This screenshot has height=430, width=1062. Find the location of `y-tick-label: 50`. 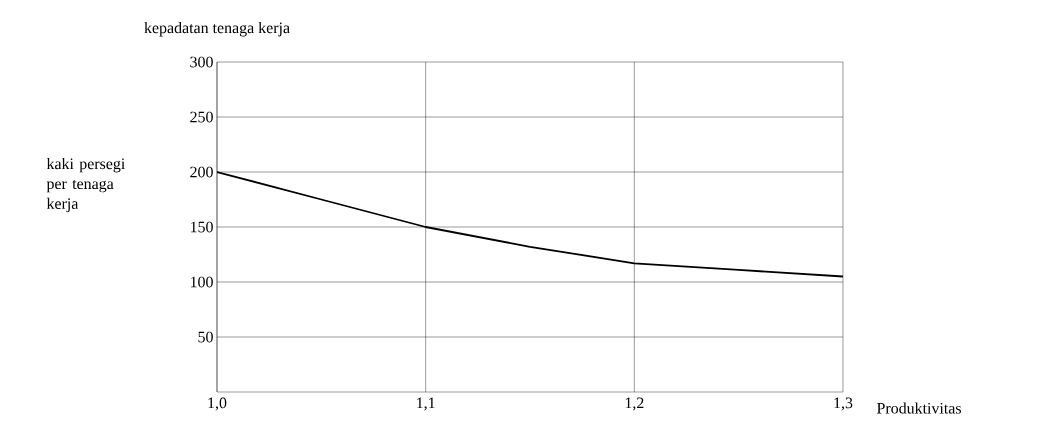

y-tick-label: 50 is located at coordinates (205, 337).